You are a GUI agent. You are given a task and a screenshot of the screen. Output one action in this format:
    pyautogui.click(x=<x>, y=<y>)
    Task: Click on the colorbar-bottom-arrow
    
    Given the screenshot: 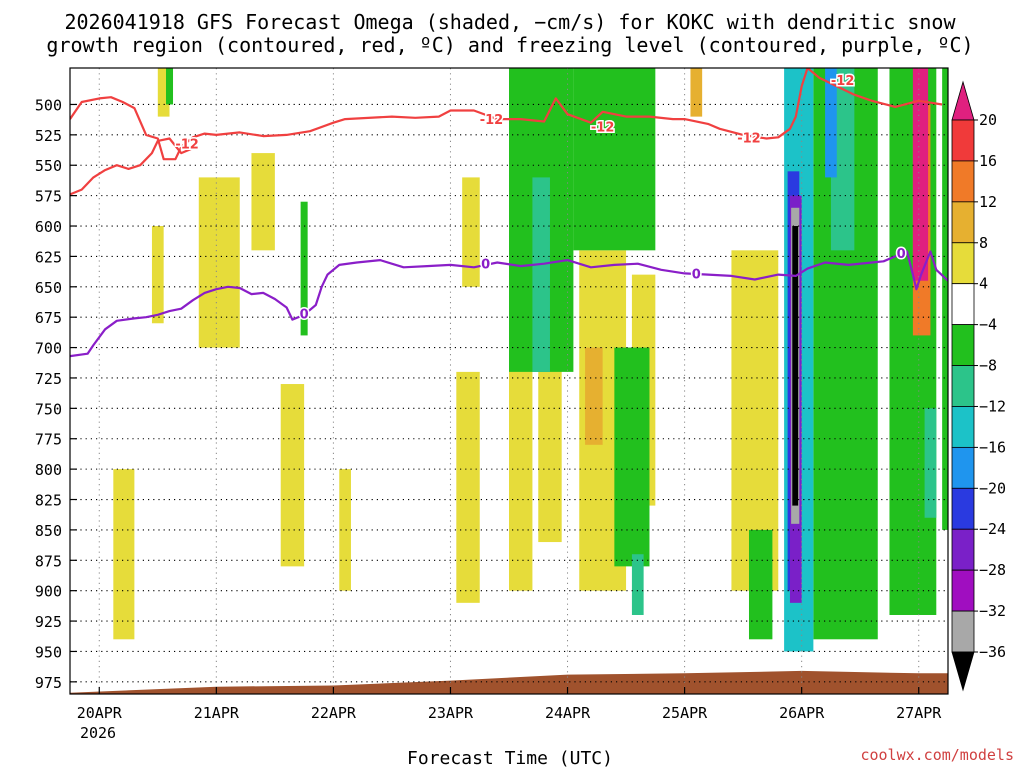 What is the action you would take?
    pyautogui.click(x=963, y=671)
    